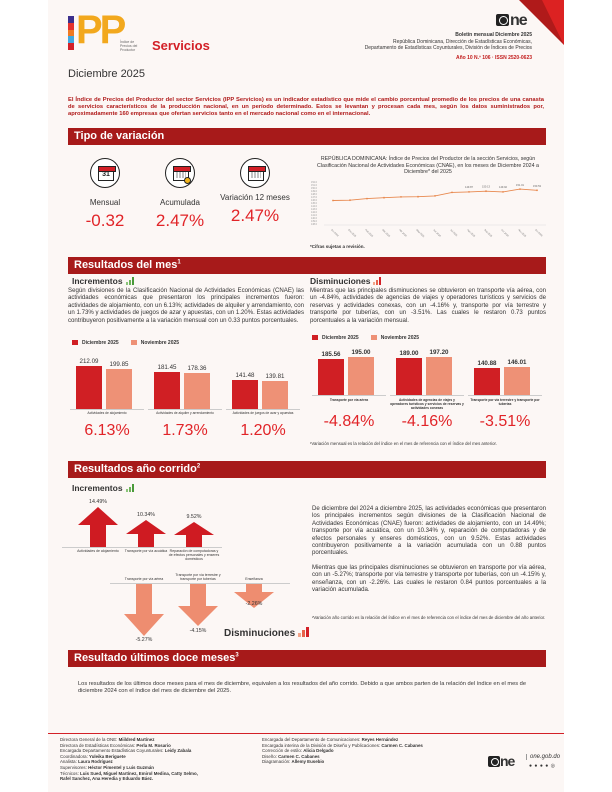 Image resolution: width=612 pixels, height=792 pixels. Describe the element at coordinates (144, 579) in the screenshot. I see `arrow-category-label: Transporte por vía aérea` at that location.